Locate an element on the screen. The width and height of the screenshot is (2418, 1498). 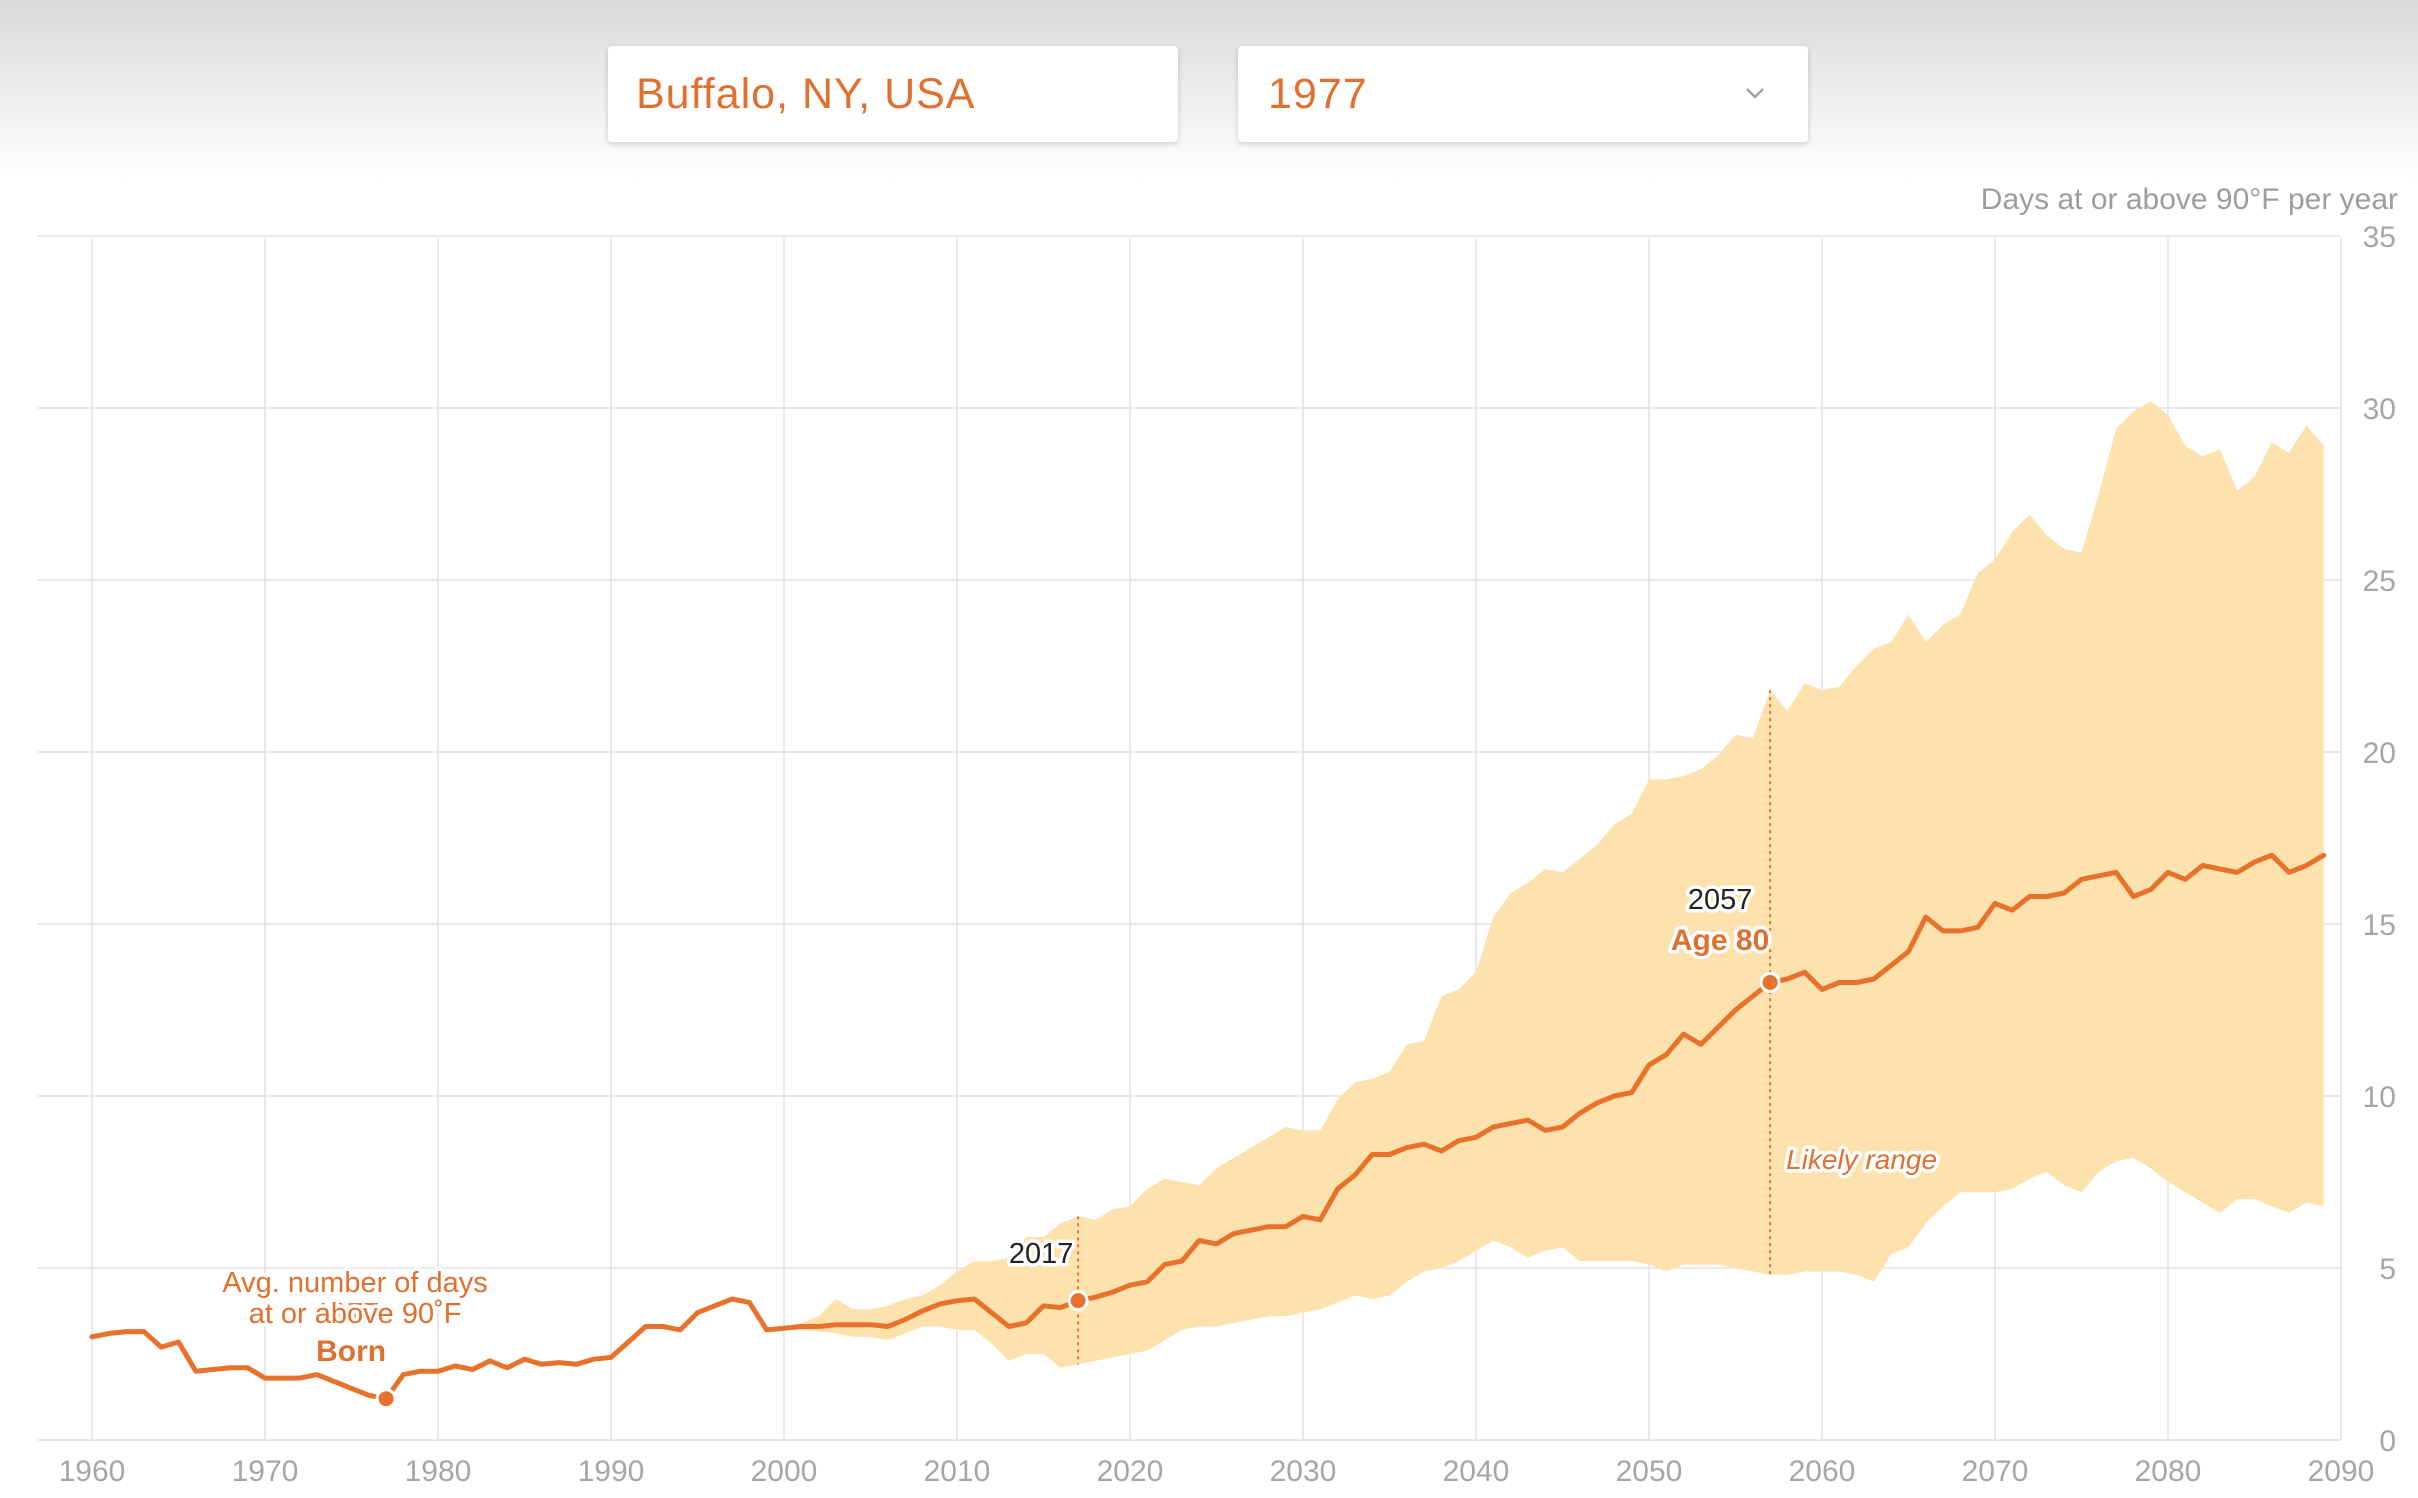
age-80-label: Age 80 is located at coordinates (1720, 940).